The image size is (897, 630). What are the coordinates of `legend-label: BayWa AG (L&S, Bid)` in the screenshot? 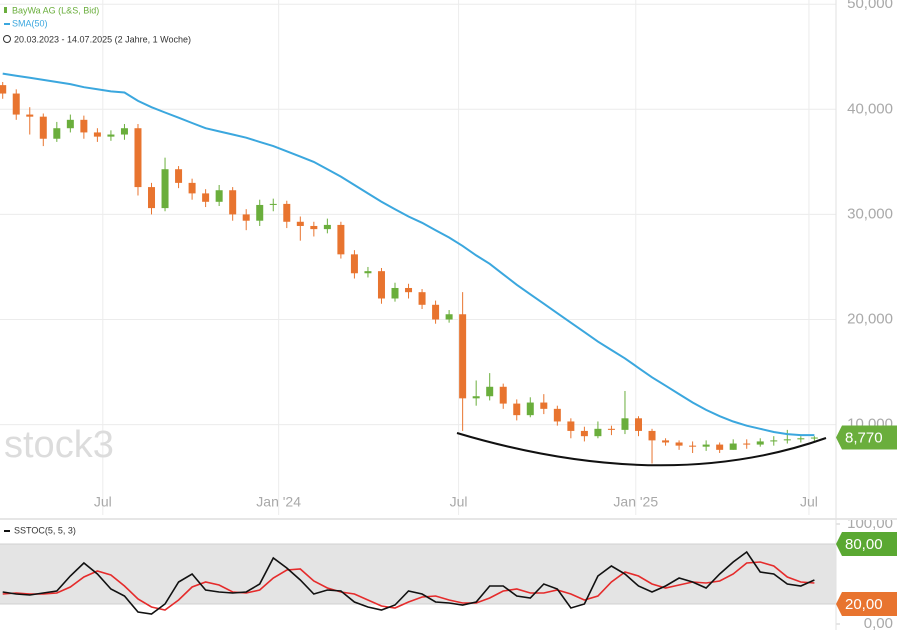 It's located at (55, 10).